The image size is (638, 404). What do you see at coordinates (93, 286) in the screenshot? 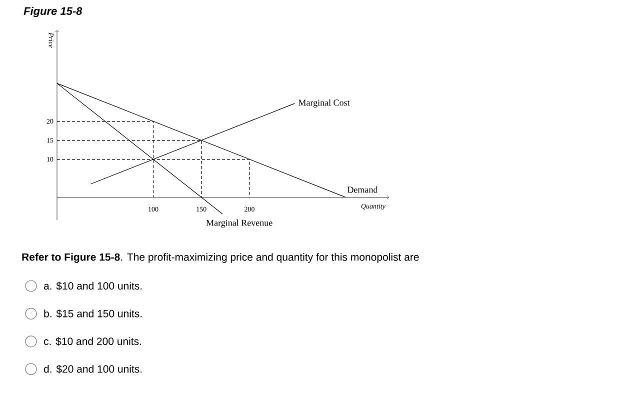
I see `text: a. $10 and 100 units.` at bounding box center [93, 286].